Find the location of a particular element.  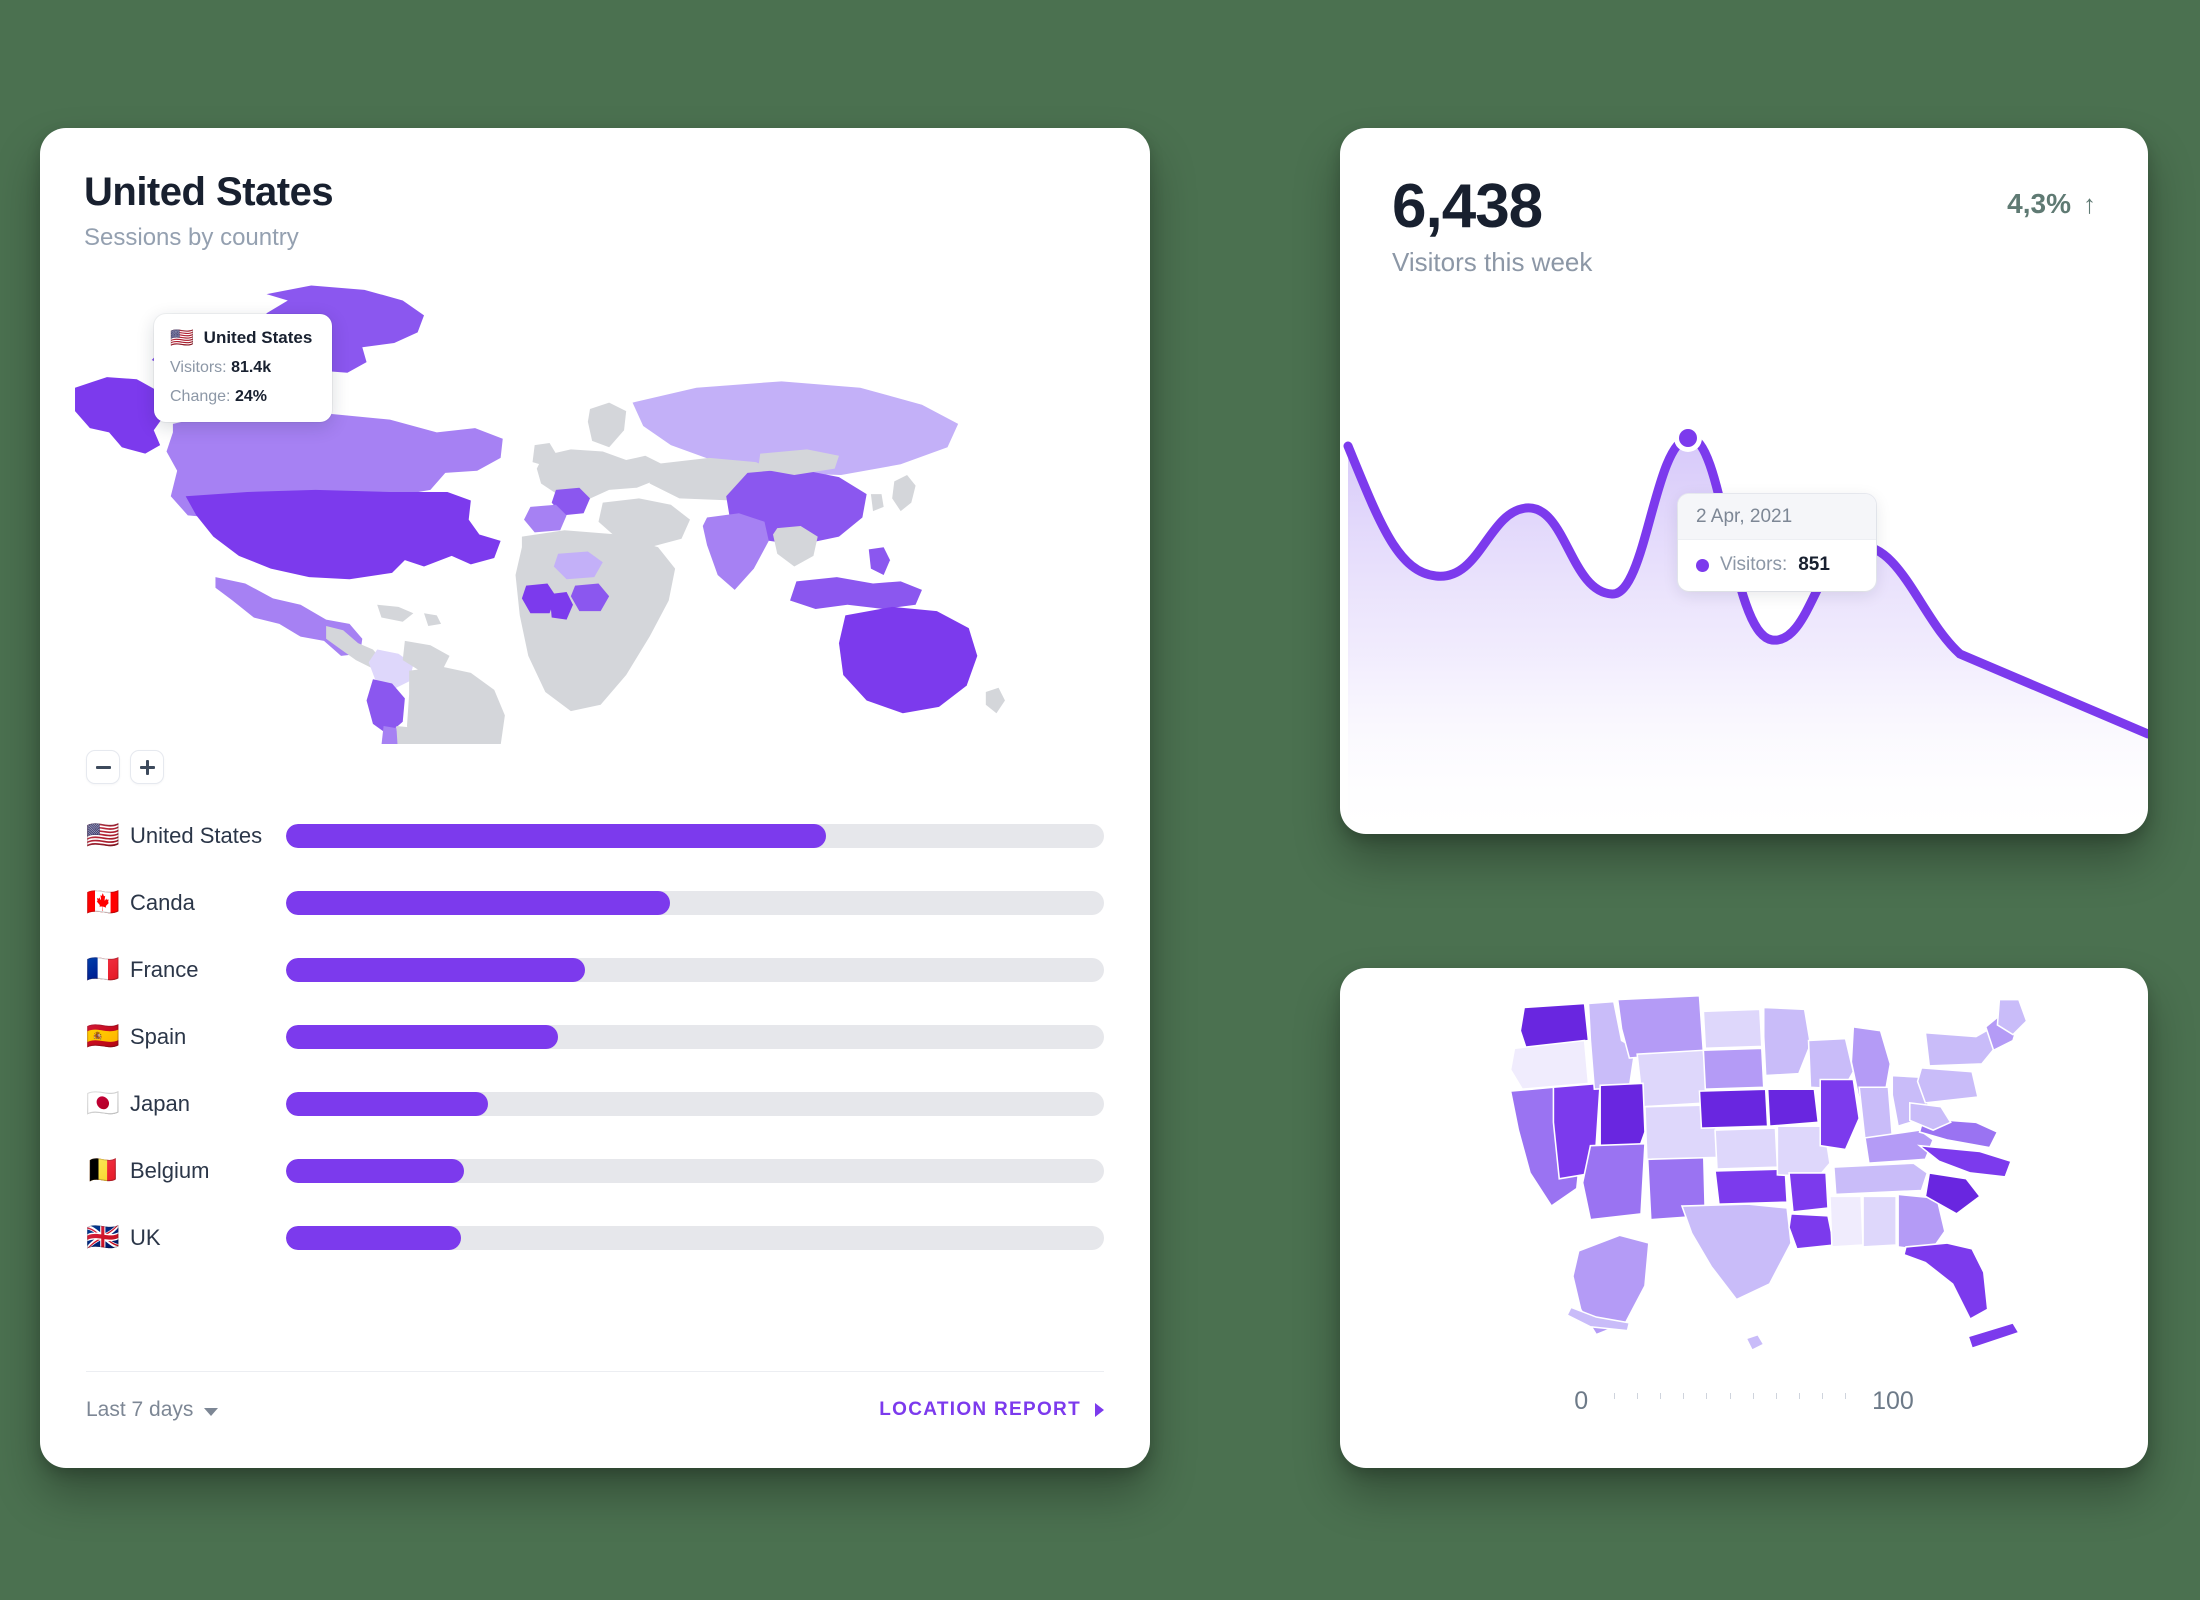

state-ok is located at coordinates (1751, 1186).